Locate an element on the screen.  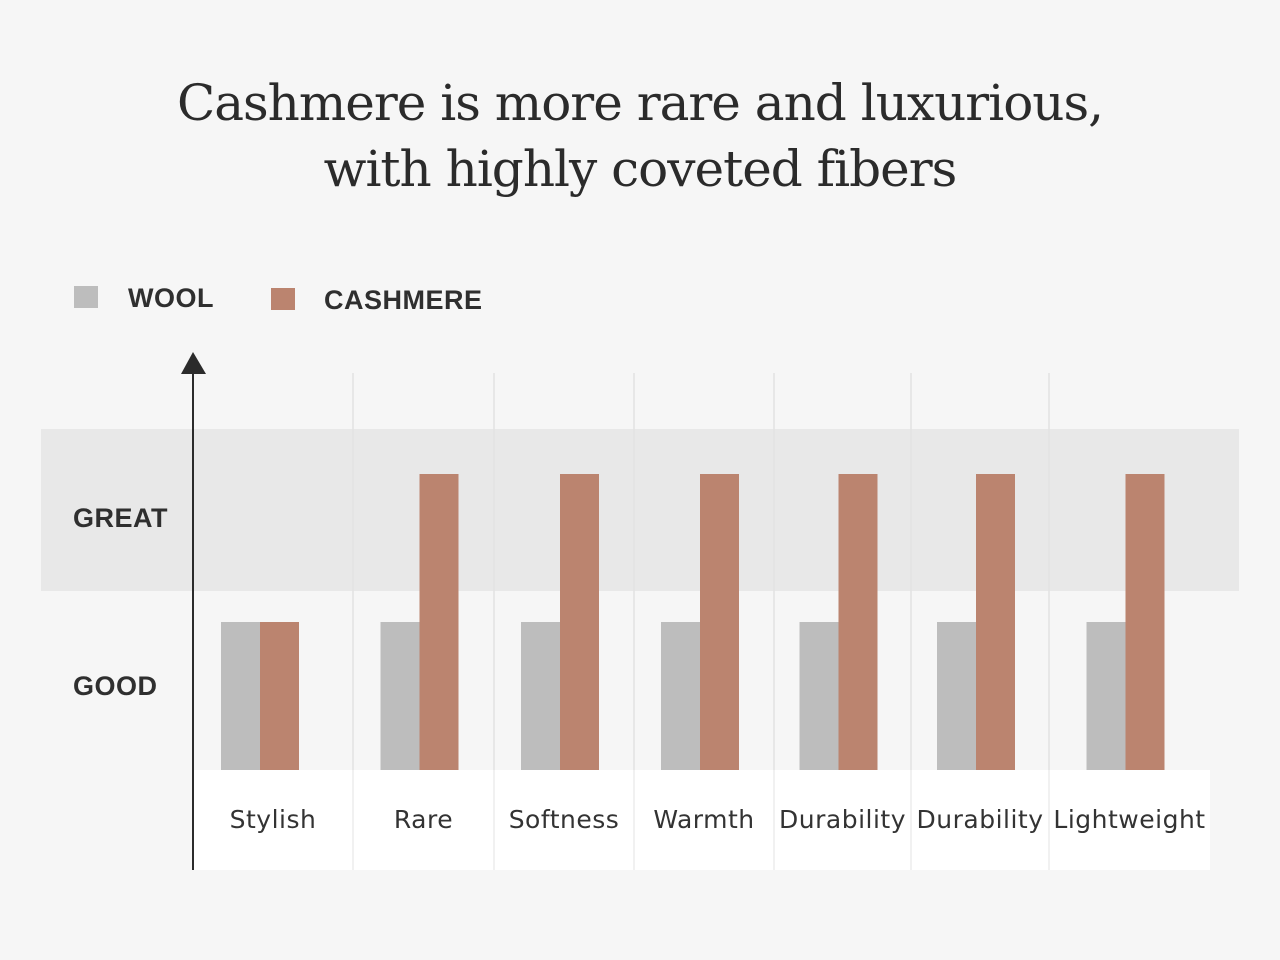
y-axis-arrow-icon is located at coordinates (193, 363).